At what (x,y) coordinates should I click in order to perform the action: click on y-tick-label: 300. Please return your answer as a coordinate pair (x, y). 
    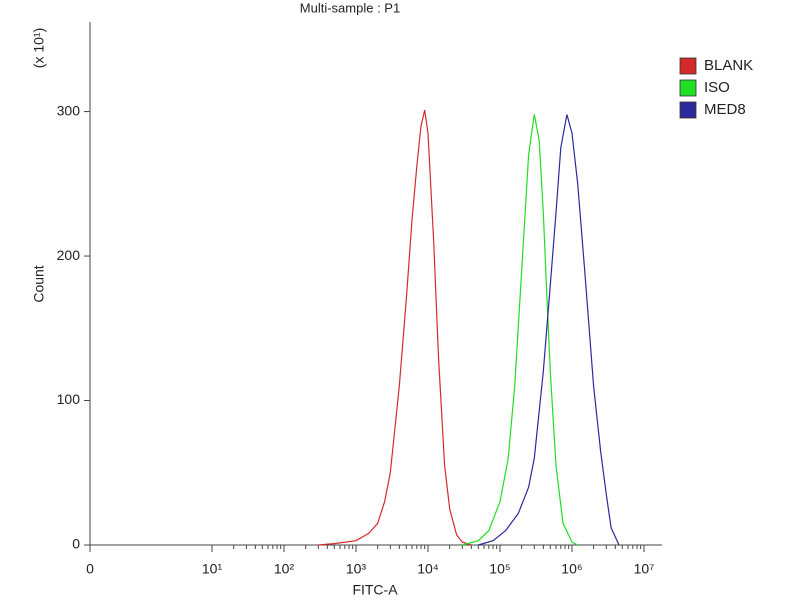
    Looking at the image, I should click on (69, 110).